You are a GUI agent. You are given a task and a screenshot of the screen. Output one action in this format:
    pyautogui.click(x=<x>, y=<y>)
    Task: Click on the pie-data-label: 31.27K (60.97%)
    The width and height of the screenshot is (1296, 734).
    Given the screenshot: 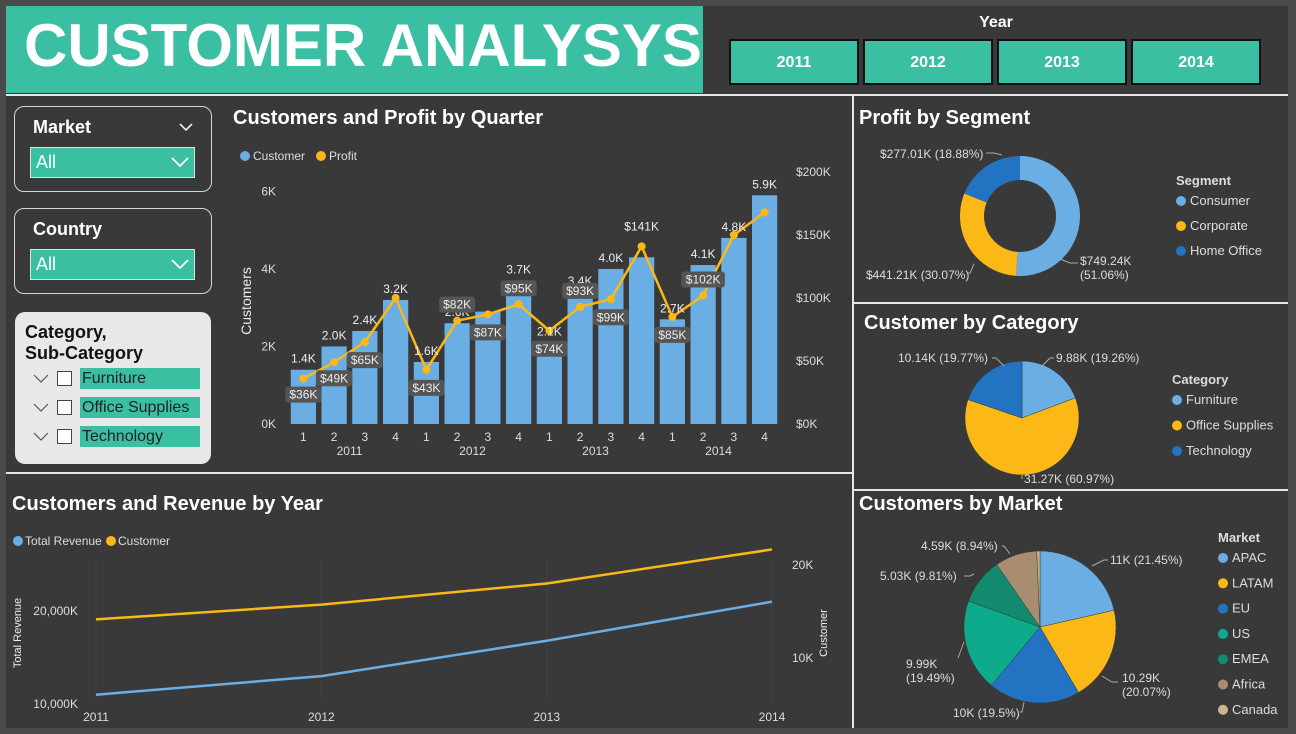 What is the action you would take?
    pyautogui.click(x=1069, y=479)
    